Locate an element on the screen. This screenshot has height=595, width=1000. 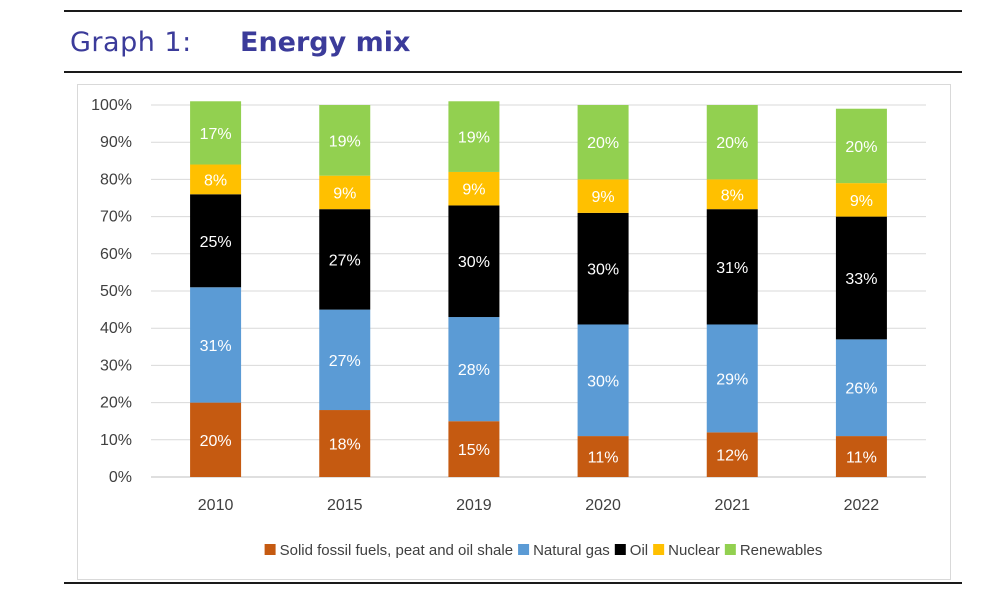
data-label: 18% is located at coordinates (345, 445).